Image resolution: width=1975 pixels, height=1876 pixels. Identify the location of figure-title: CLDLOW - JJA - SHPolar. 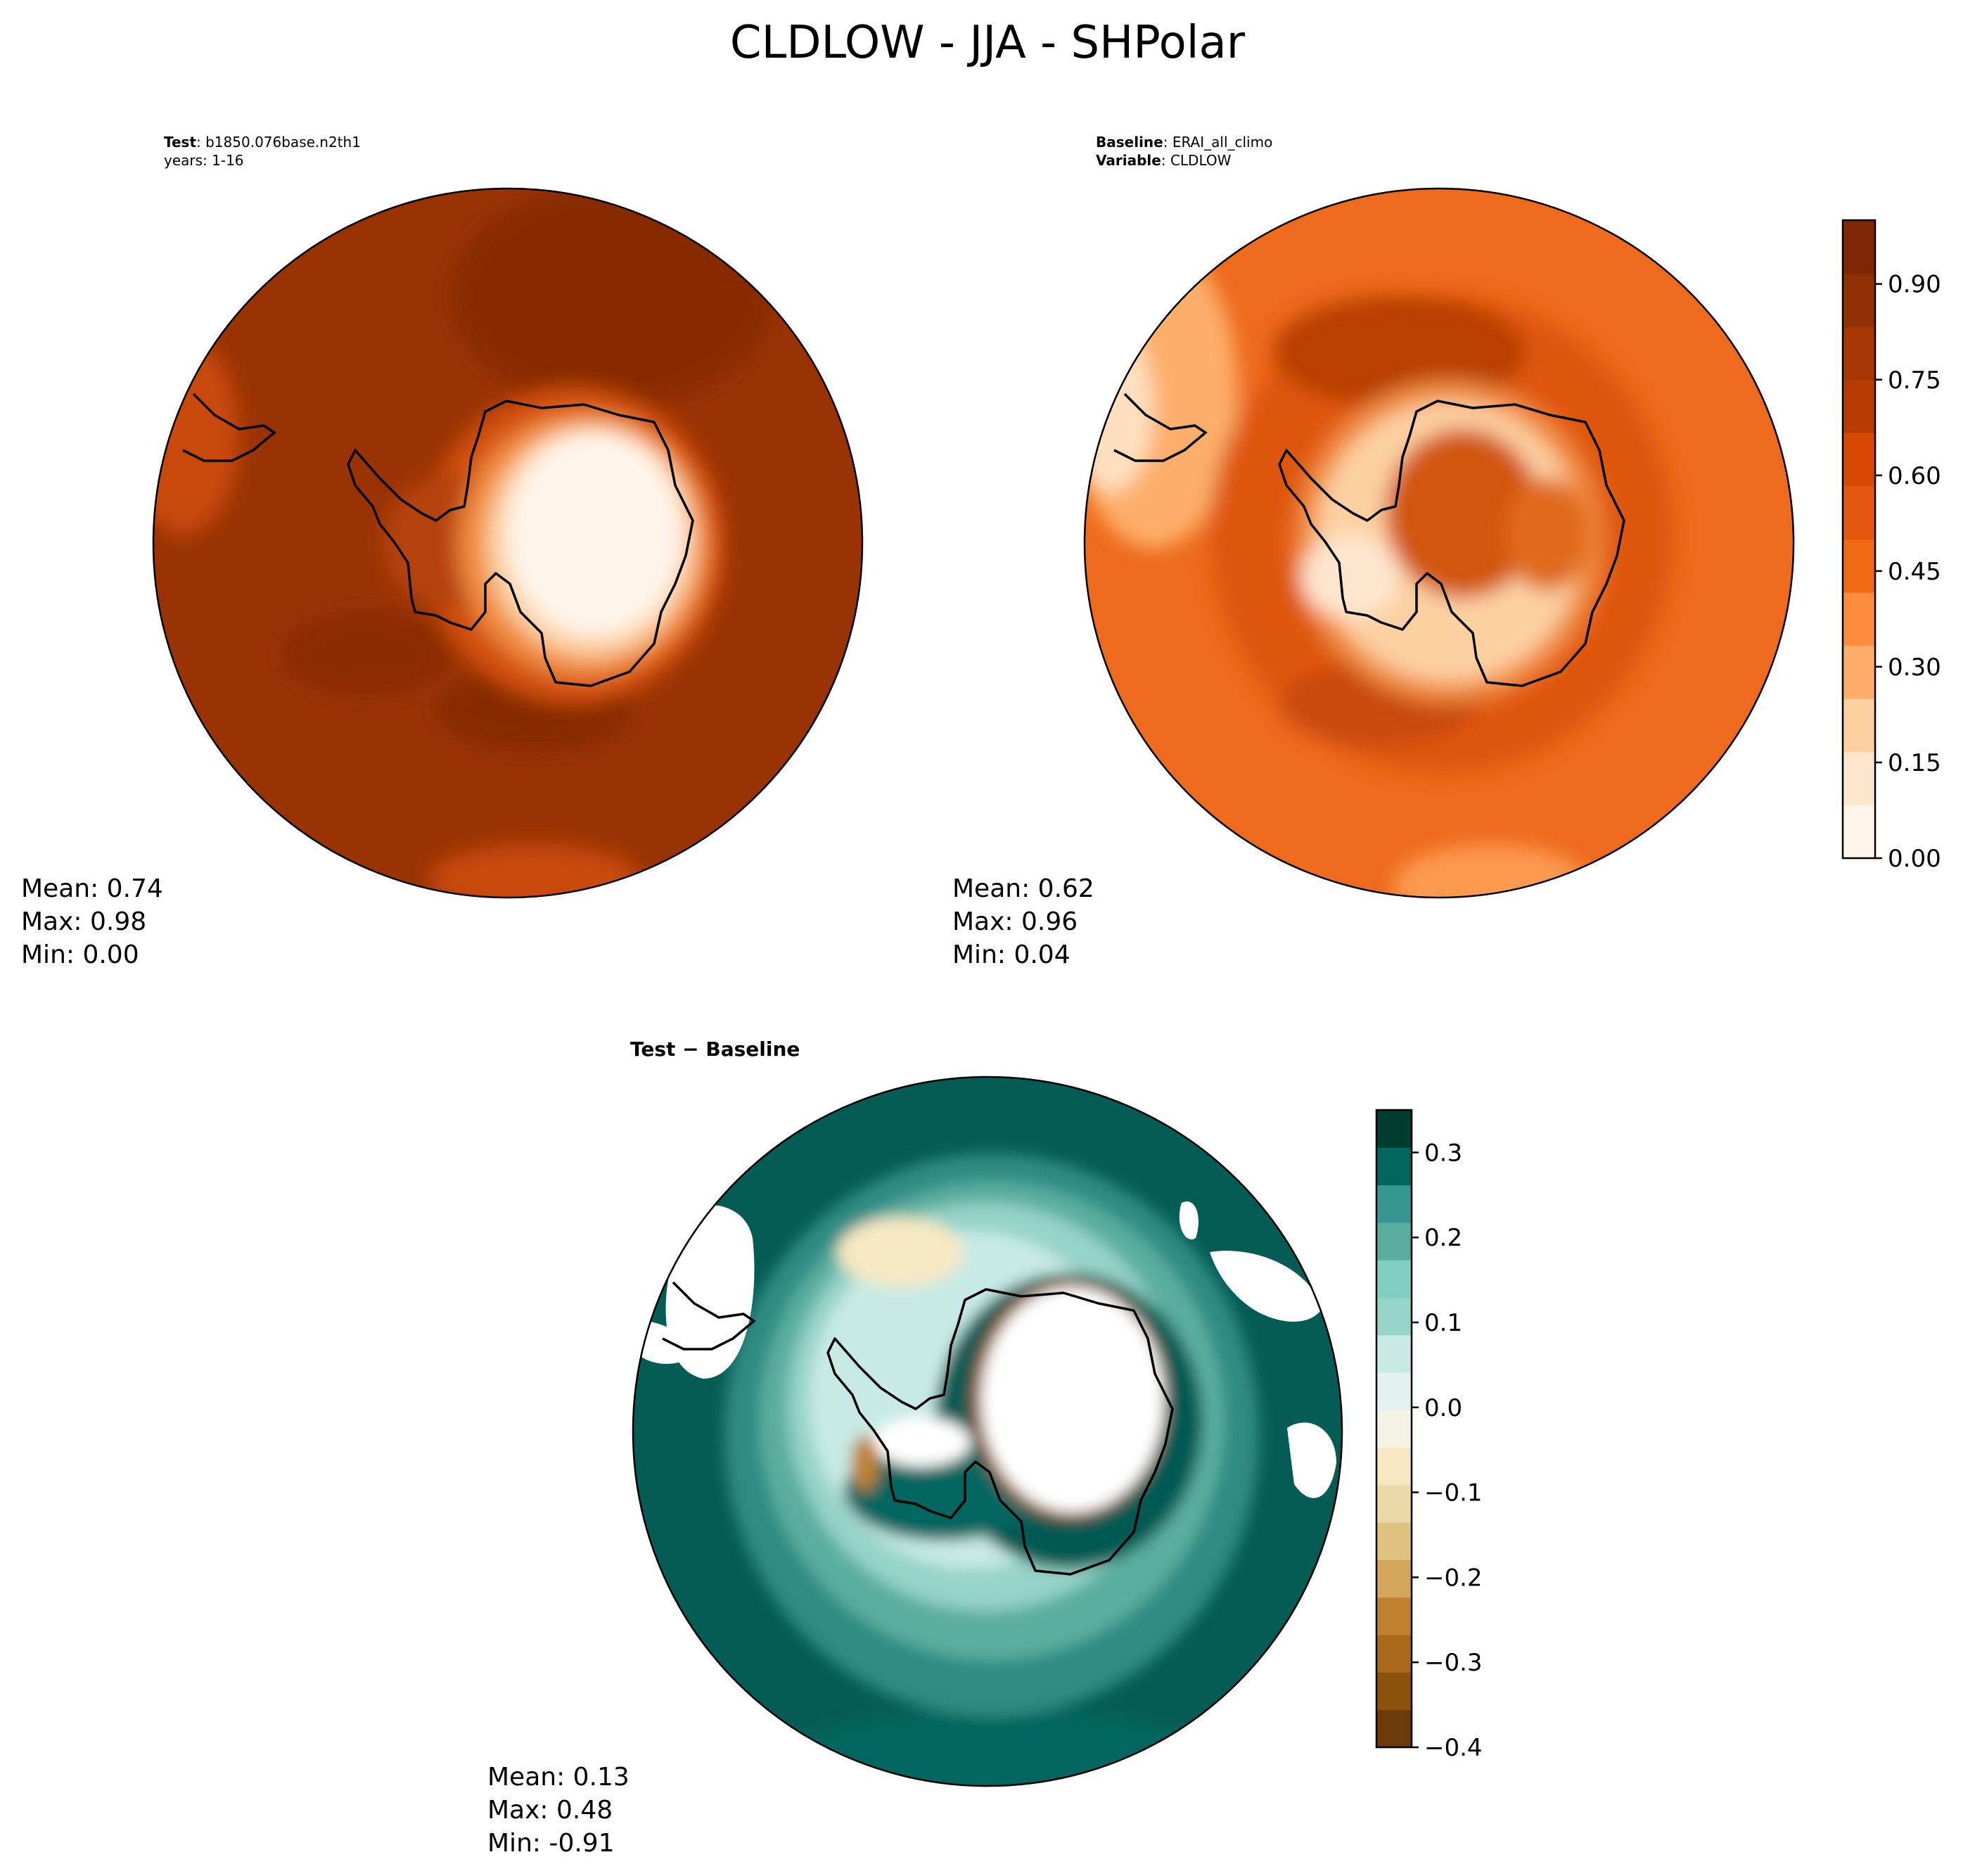
(988, 43).